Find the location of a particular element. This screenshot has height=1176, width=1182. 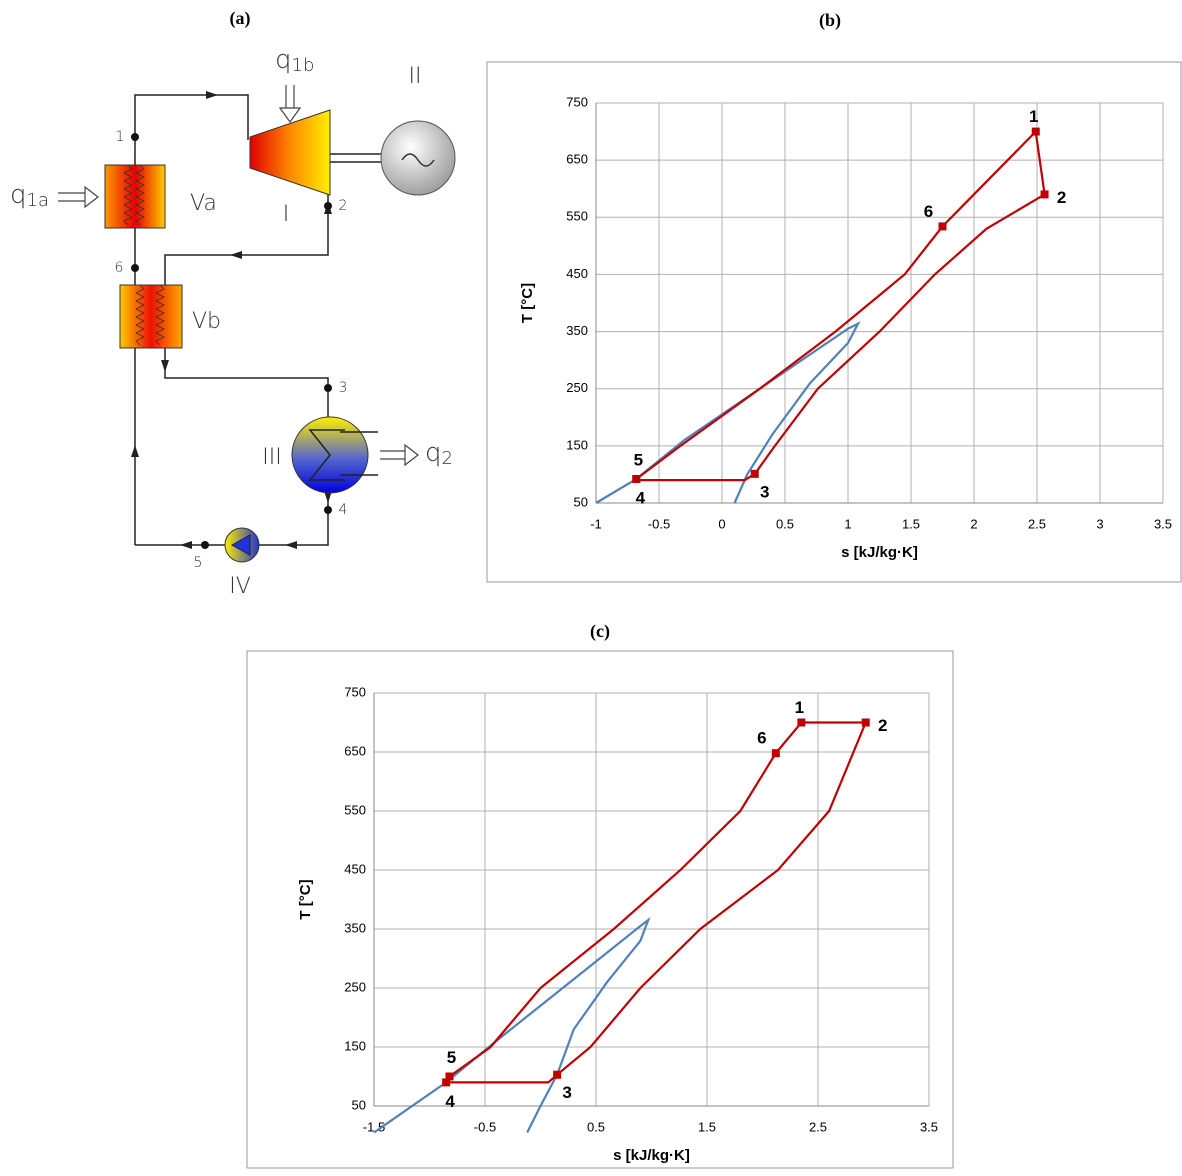

pump-symbol is located at coordinates (240, 545).